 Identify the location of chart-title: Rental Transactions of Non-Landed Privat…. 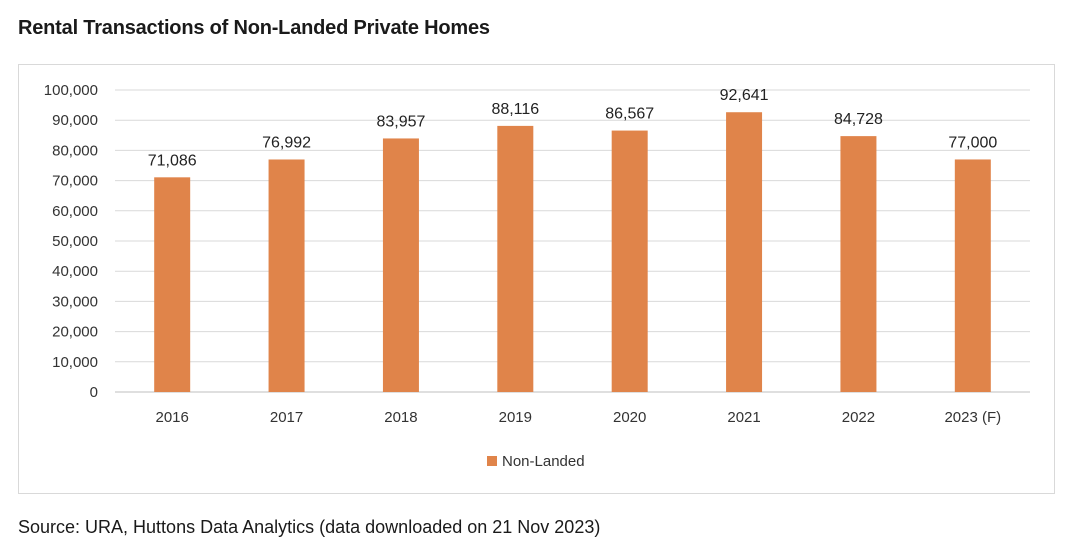
(254, 28).